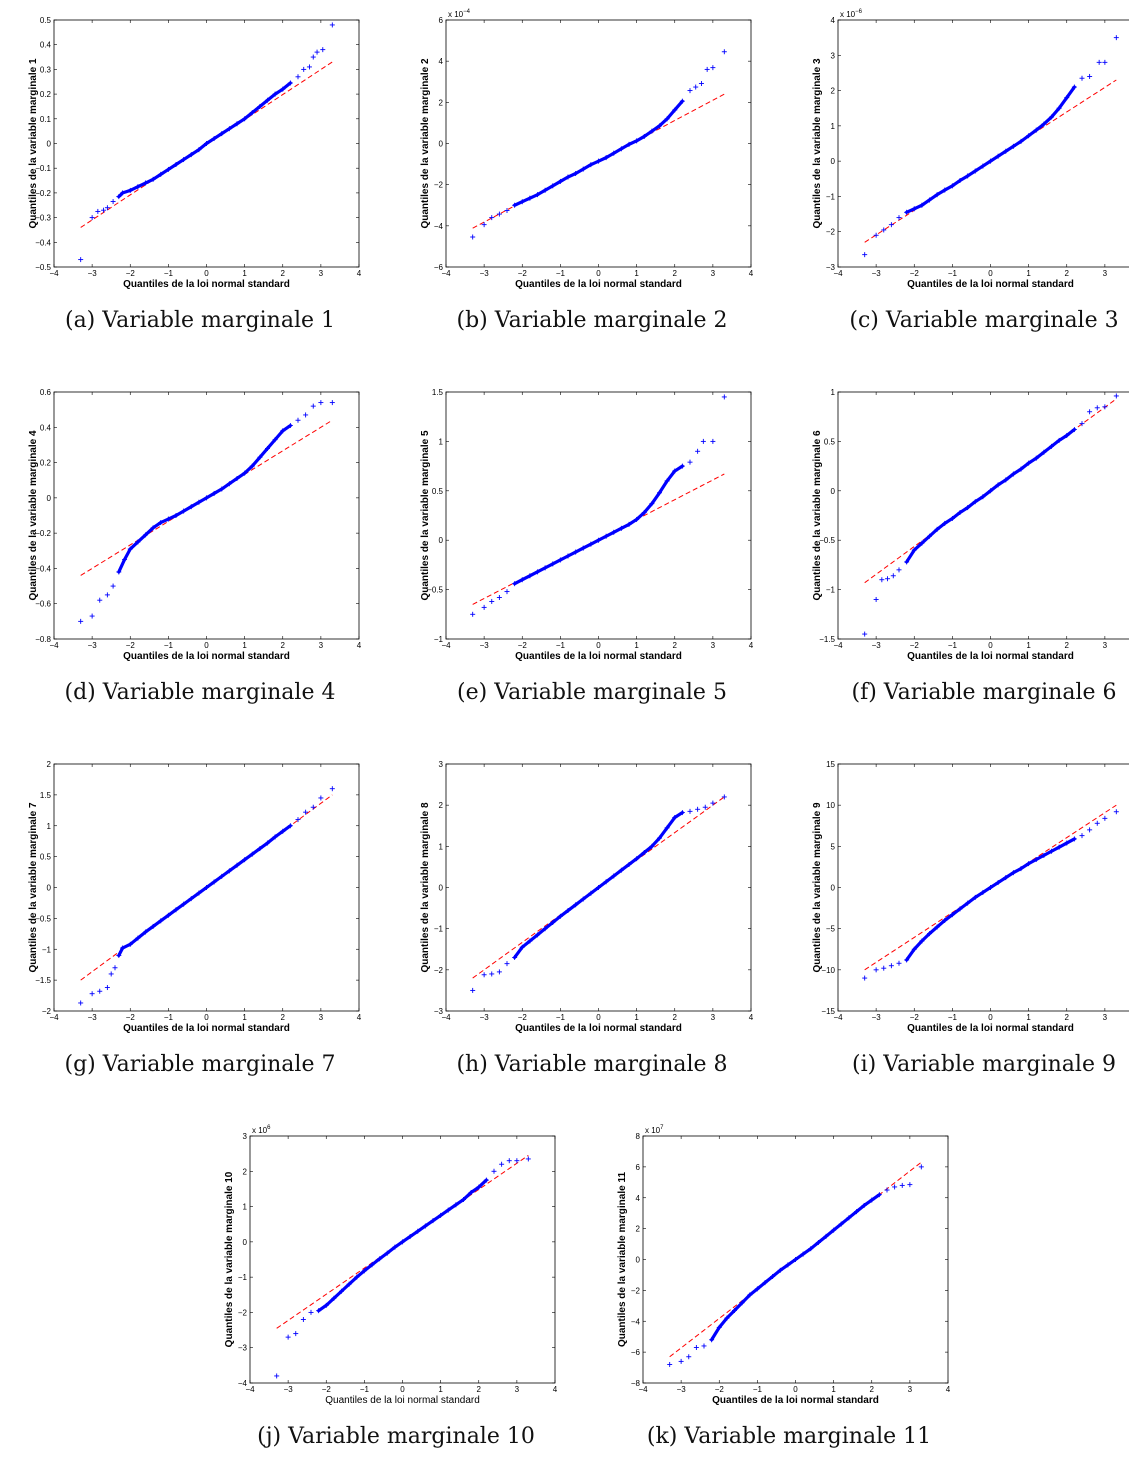 The width and height of the screenshot is (1129, 1469). I want to click on y-axis-label: Quantiles de la variable marginale 4, so click(33, 515).